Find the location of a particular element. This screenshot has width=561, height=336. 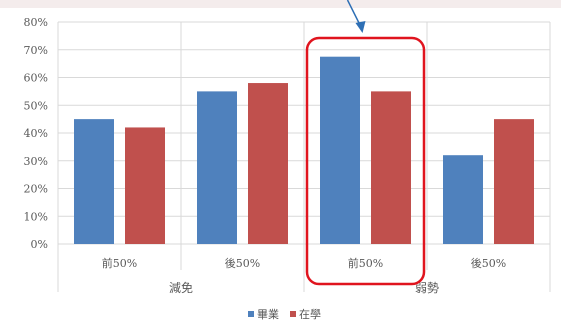

y-tick-label: 30% is located at coordinates (36, 161).